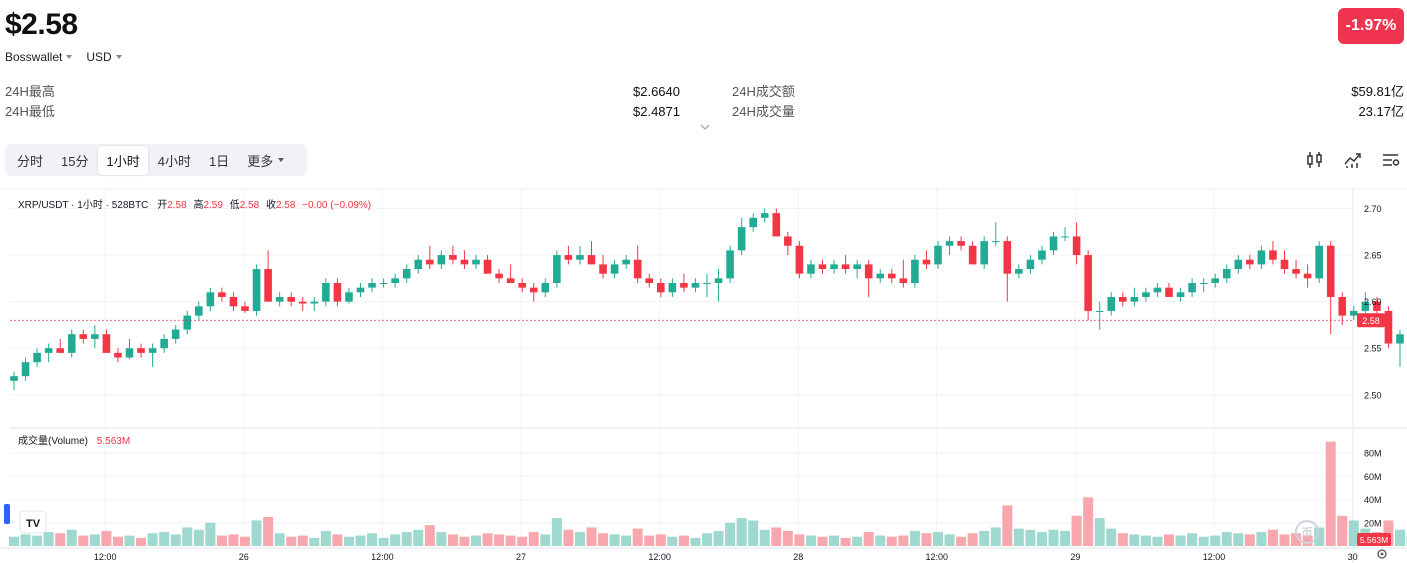 This screenshot has width=1407, height=563. Describe the element at coordinates (250, 205) in the screenshot. I see `legend-low-value: 2.58` at that location.